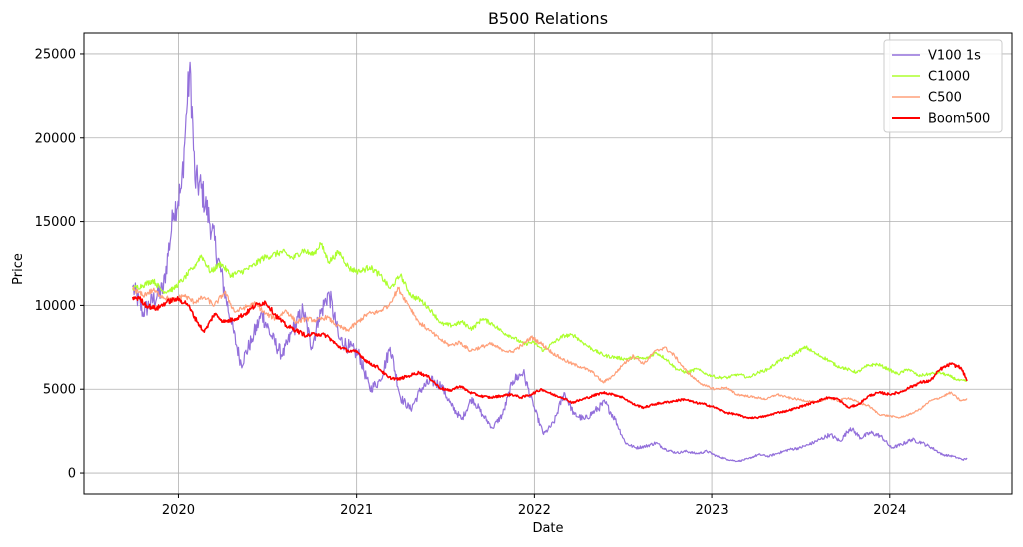 The image size is (1023, 547). Describe the element at coordinates (59, 390) in the screenshot. I see `y-tick-label: 5000` at that location.